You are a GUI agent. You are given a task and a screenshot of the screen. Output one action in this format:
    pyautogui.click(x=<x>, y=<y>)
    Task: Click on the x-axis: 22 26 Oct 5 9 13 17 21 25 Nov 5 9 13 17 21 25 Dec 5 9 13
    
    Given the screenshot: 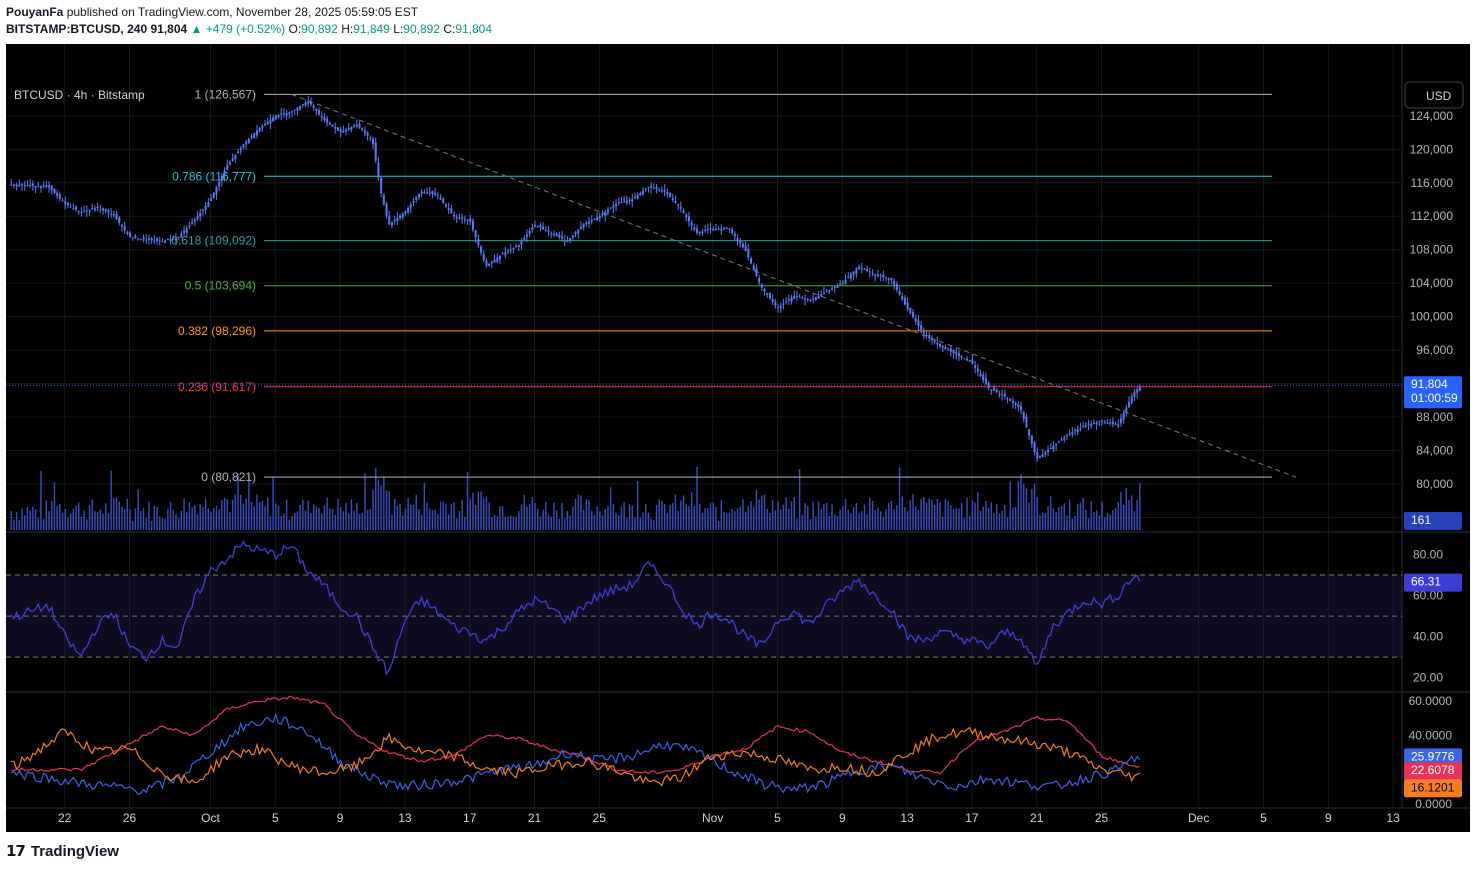 What is the action you would take?
    pyautogui.click(x=729, y=818)
    